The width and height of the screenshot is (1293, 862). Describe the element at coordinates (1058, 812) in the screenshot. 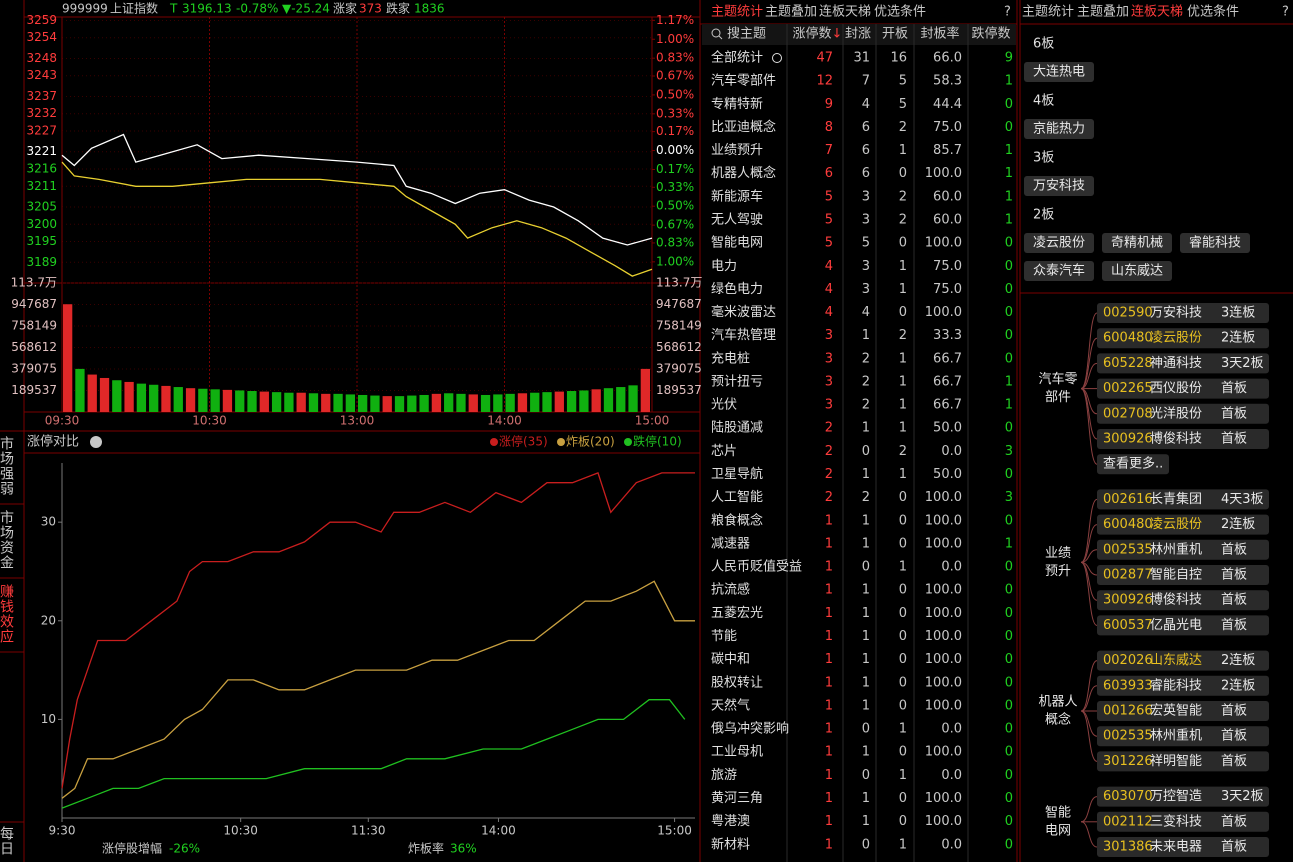

I see `group-label: 智能` at that location.